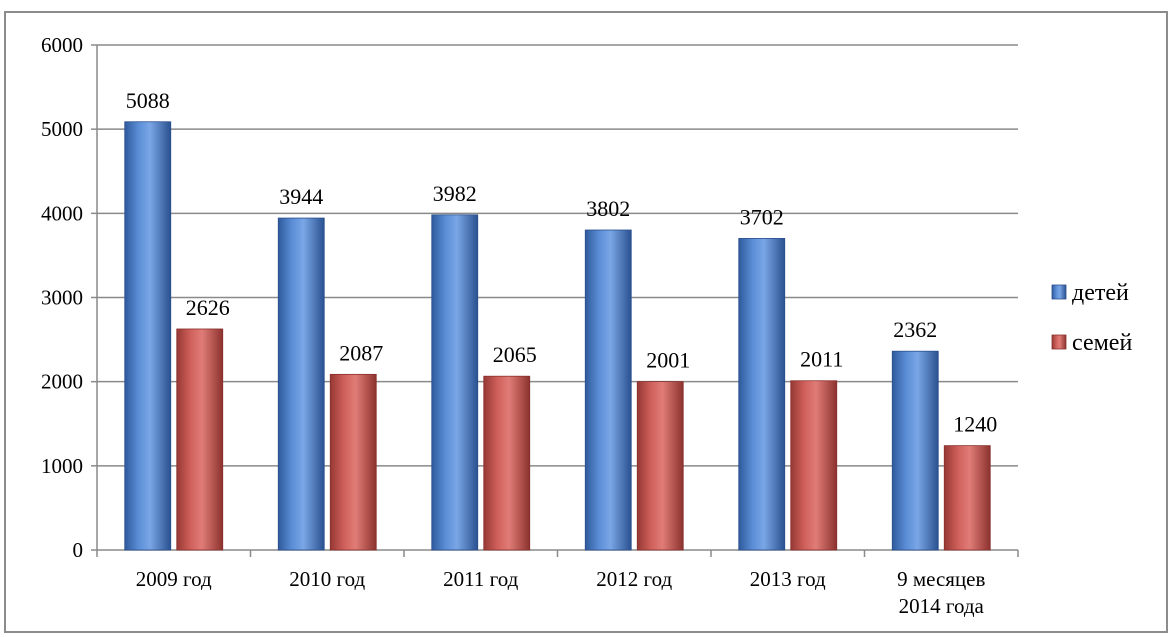 The height and width of the screenshot is (637, 1174). Describe the element at coordinates (455, 193) in the screenshot. I see `data-label: 3982` at that location.